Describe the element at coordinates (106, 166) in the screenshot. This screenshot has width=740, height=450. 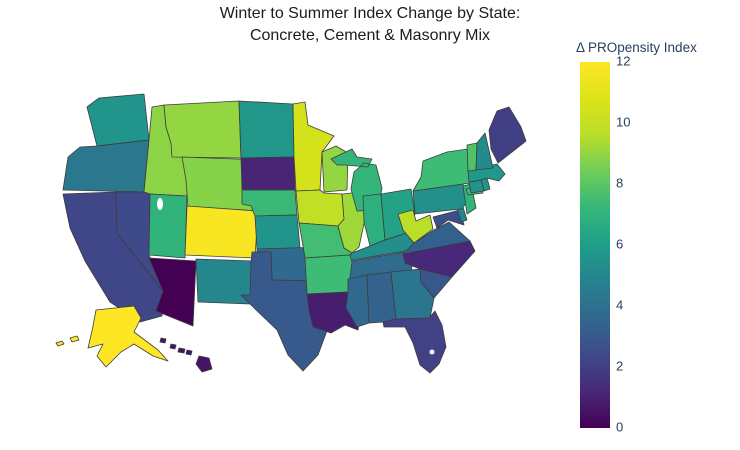
I see `state-OR` at that location.